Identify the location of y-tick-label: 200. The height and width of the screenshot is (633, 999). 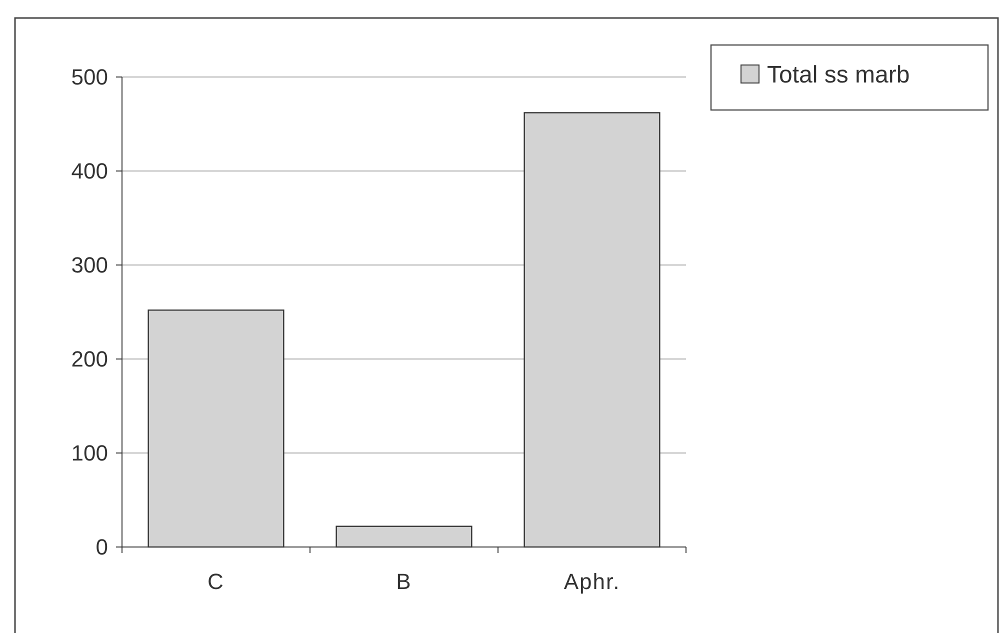
(89, 359).